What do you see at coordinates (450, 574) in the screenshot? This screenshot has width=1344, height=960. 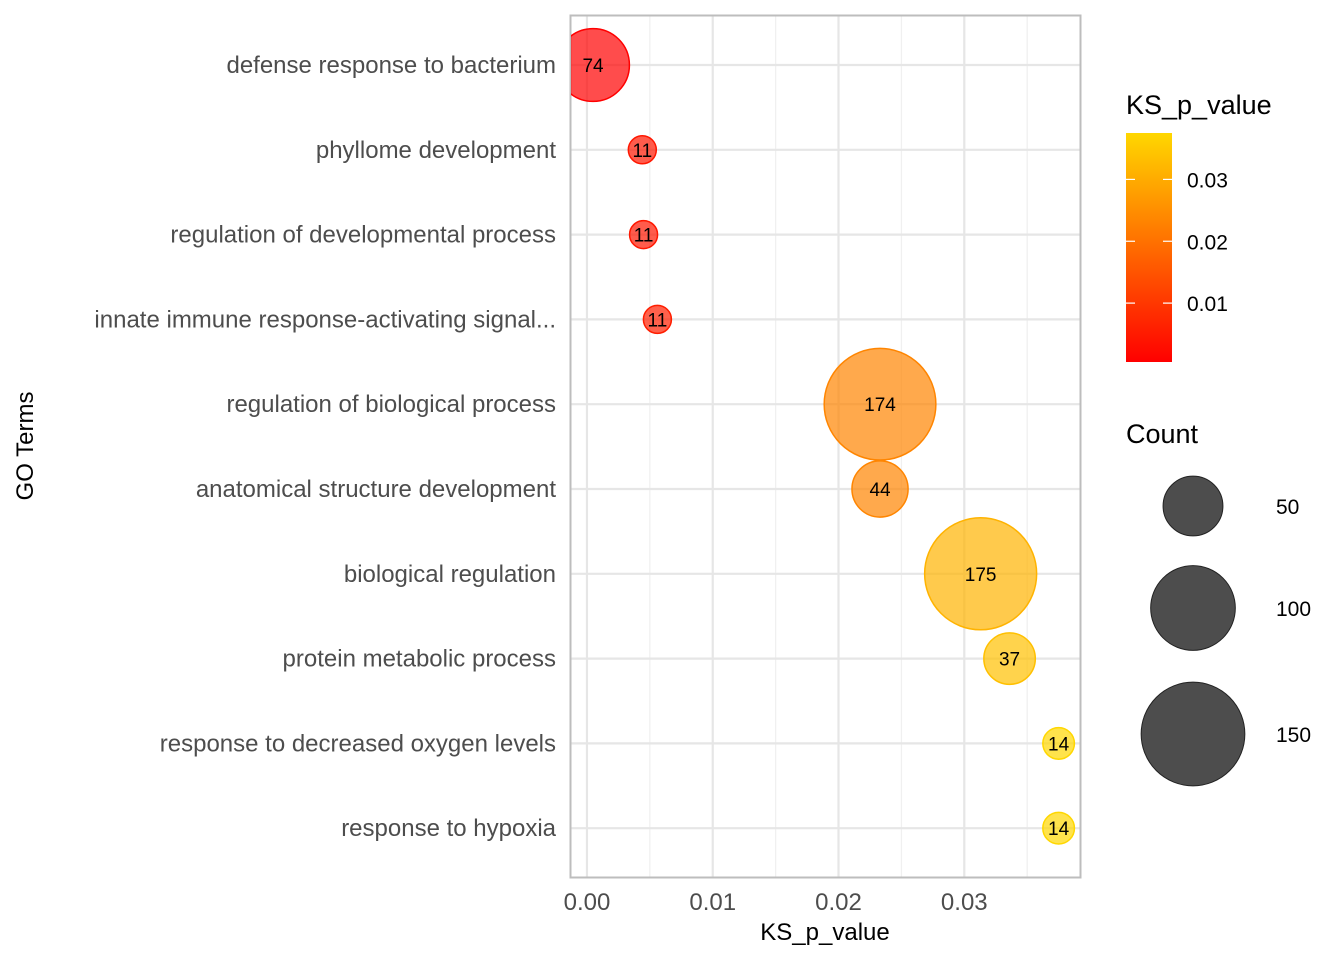 I see `y-tick-label: biological regulation` at bounding box center [450, 574].